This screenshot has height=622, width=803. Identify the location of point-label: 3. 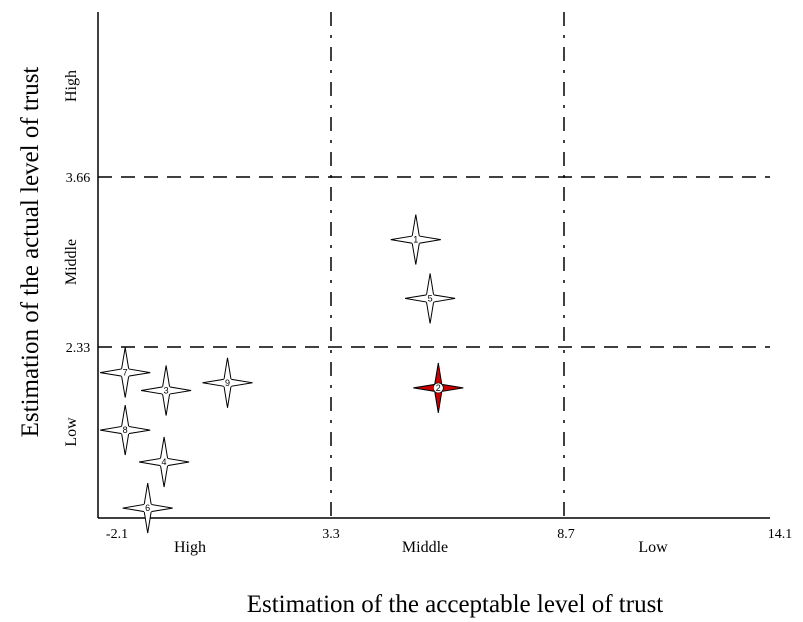
(166, 390).